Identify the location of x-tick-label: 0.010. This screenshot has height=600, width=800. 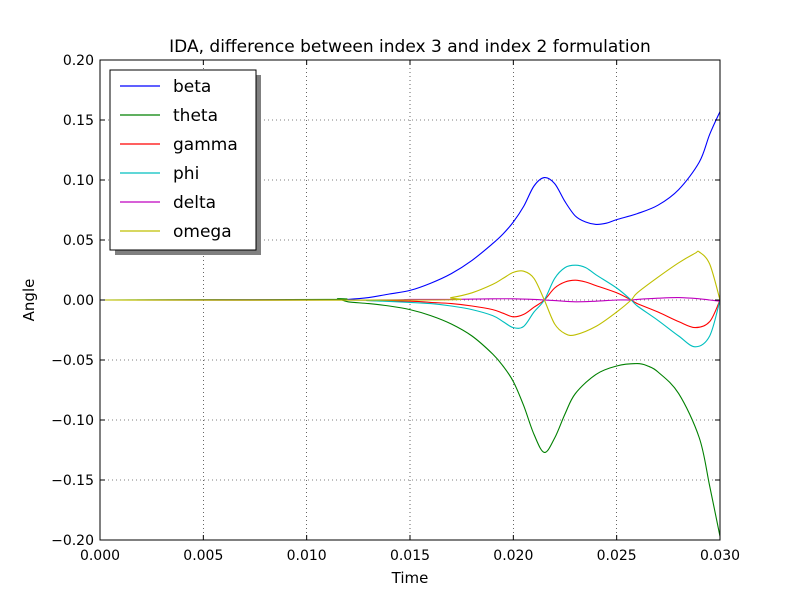
(307, 556).